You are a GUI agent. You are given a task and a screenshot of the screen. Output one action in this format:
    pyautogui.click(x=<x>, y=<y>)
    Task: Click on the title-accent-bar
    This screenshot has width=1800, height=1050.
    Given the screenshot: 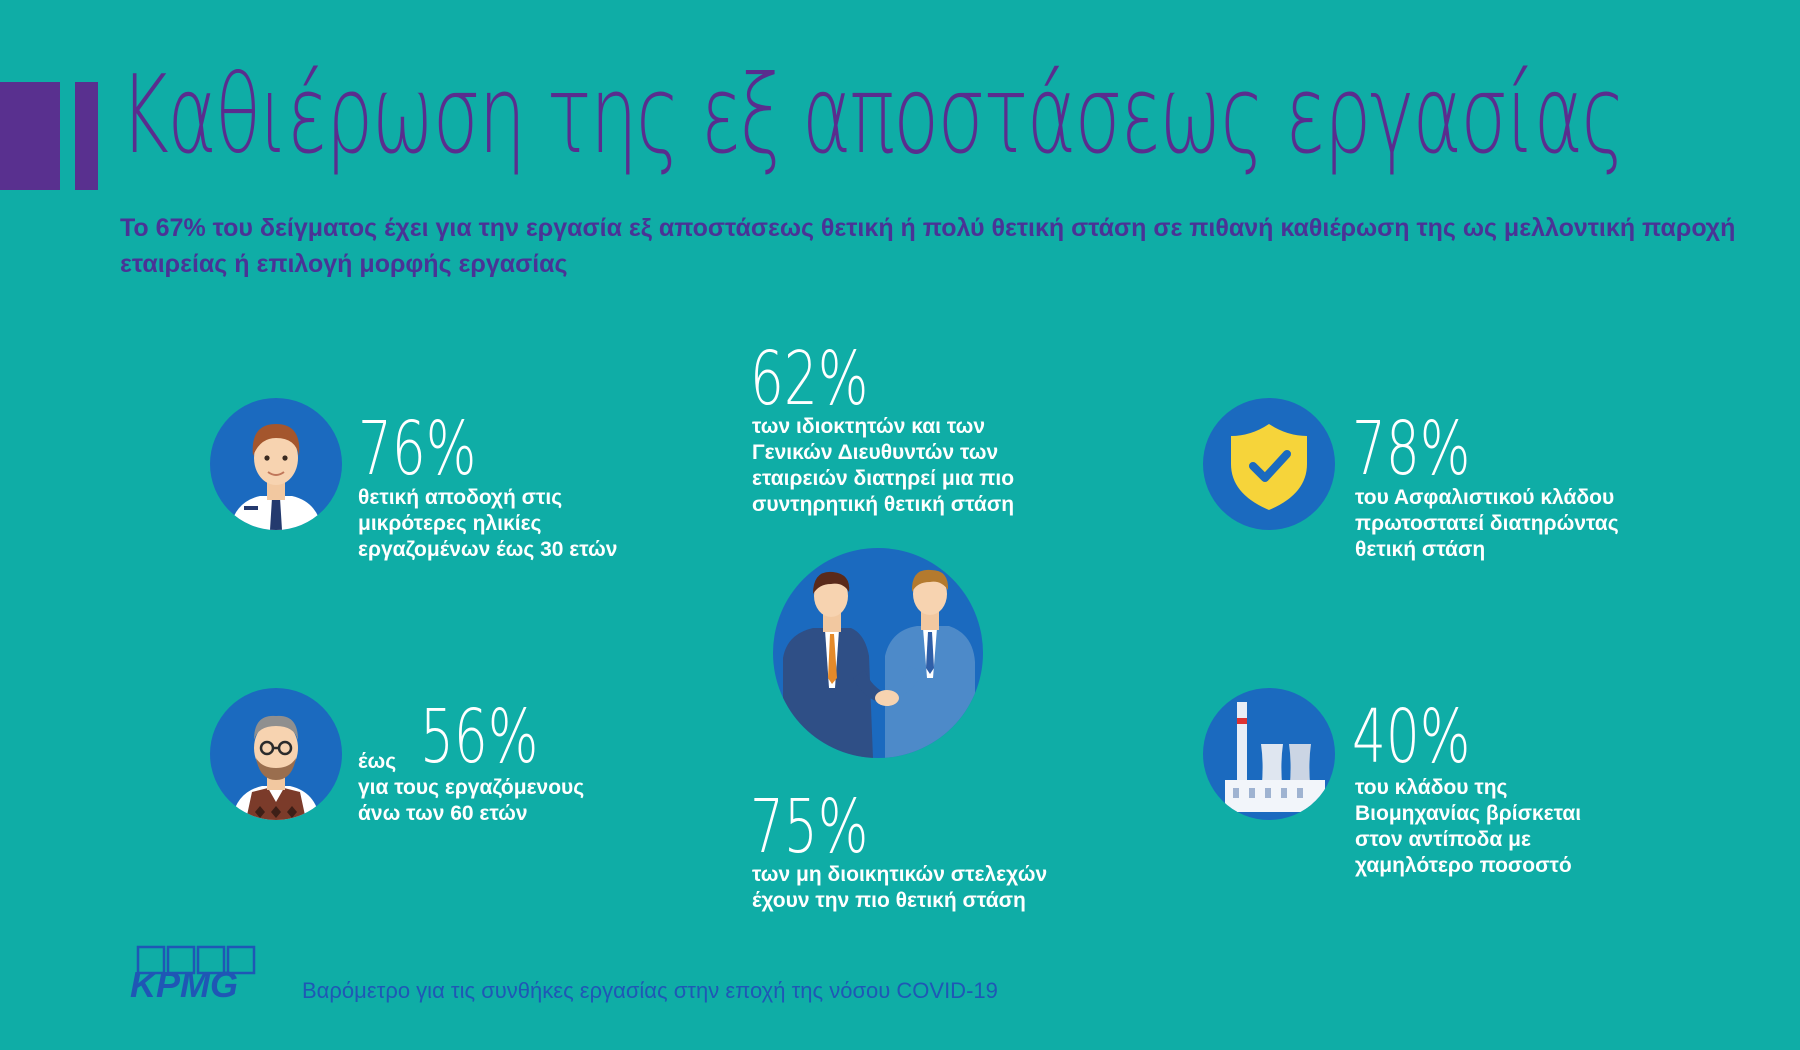 What is the action you would take?
    pyautogui.click(x=30, y=136)
    